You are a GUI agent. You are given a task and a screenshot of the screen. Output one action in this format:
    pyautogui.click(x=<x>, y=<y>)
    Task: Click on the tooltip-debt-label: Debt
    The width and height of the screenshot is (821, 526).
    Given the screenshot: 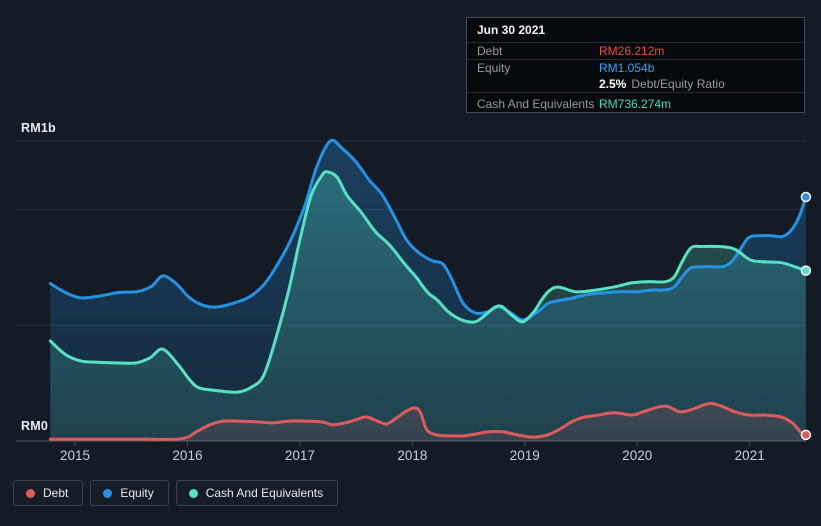 What is the action you would take?
    pyautogui.click(x=490, y=51)
    